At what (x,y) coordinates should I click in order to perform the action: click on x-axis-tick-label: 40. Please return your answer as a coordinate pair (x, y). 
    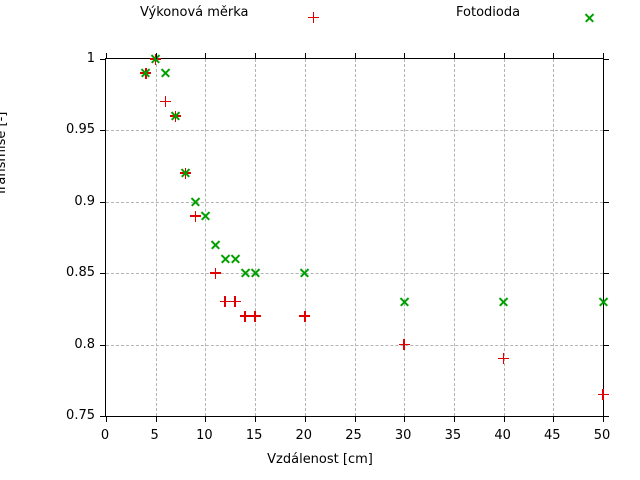
    Looking at the image, I should click on (502, 435).